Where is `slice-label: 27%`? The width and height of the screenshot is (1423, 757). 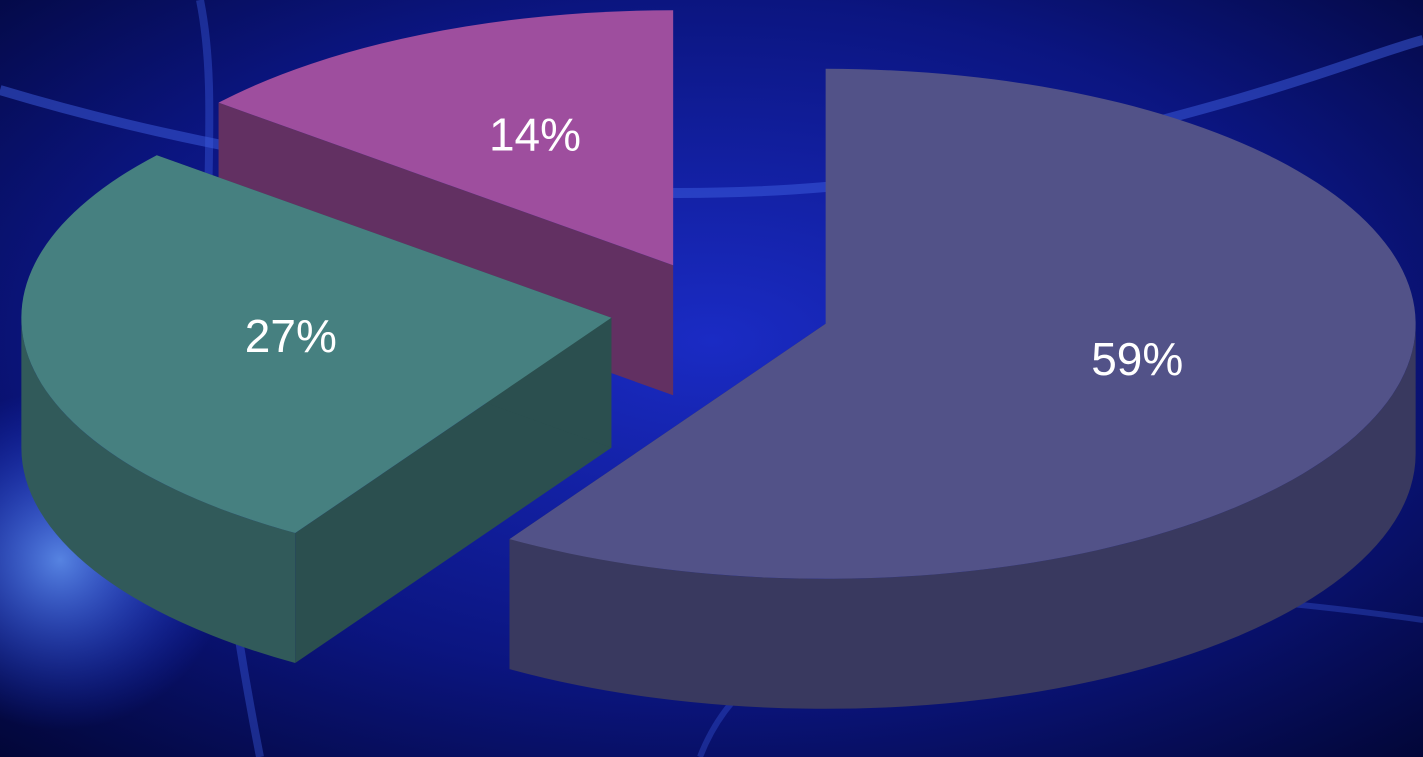
slice-label: 27% is located at coordinates (291, 336).